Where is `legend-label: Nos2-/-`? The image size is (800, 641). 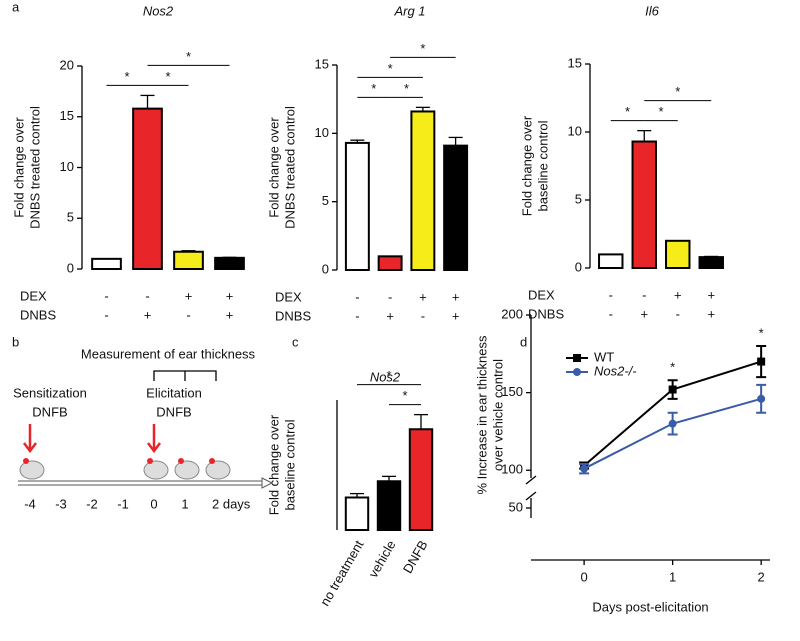
legend-label: Nos2-/- is located at coordinates (615, 370).